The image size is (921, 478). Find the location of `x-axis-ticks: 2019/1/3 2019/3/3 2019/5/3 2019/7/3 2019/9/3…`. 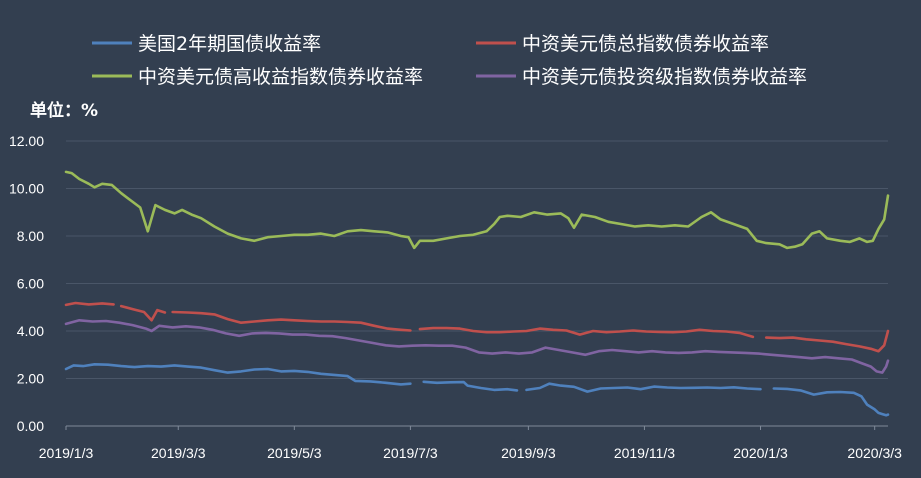

x-axis-ticks: 2019/1/3 2019/3/3 2019/5/3 2019/7/3 2019/9/3… is located at coordinates (470, 443).